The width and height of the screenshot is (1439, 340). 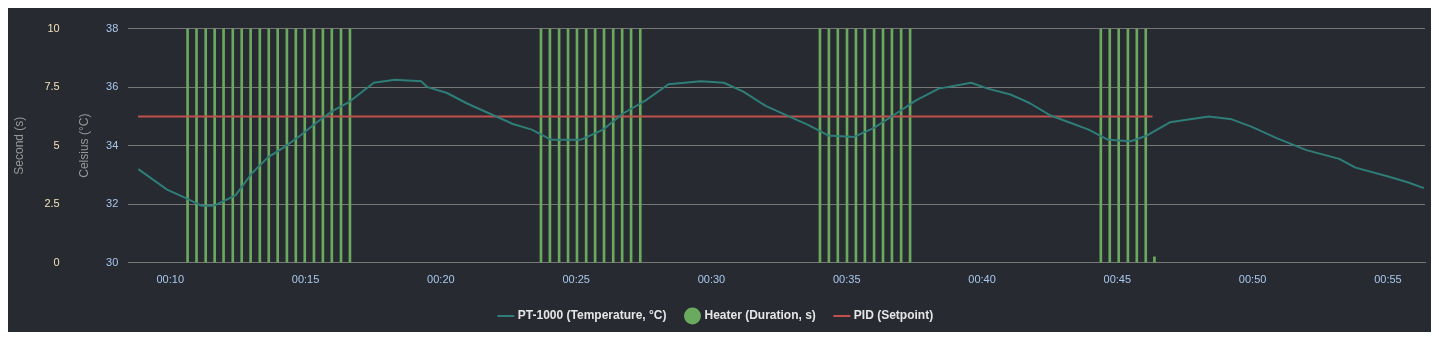 I want to click on y-tick-label: 30, so click(x=112, y=261).